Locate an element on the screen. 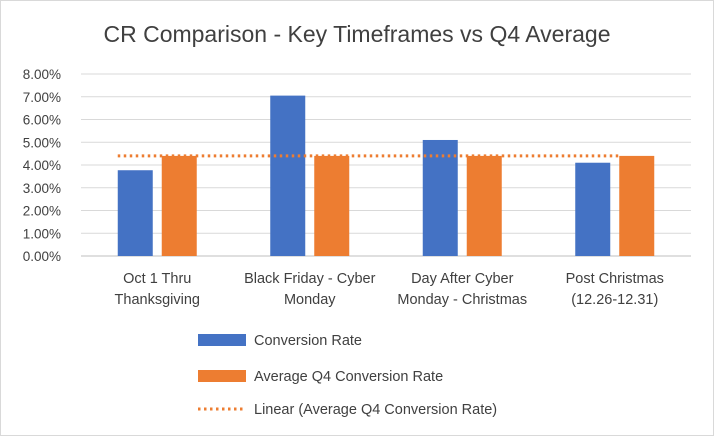  x-tick-label: Black Friday - Cyber is located at coordinates (310, 279).